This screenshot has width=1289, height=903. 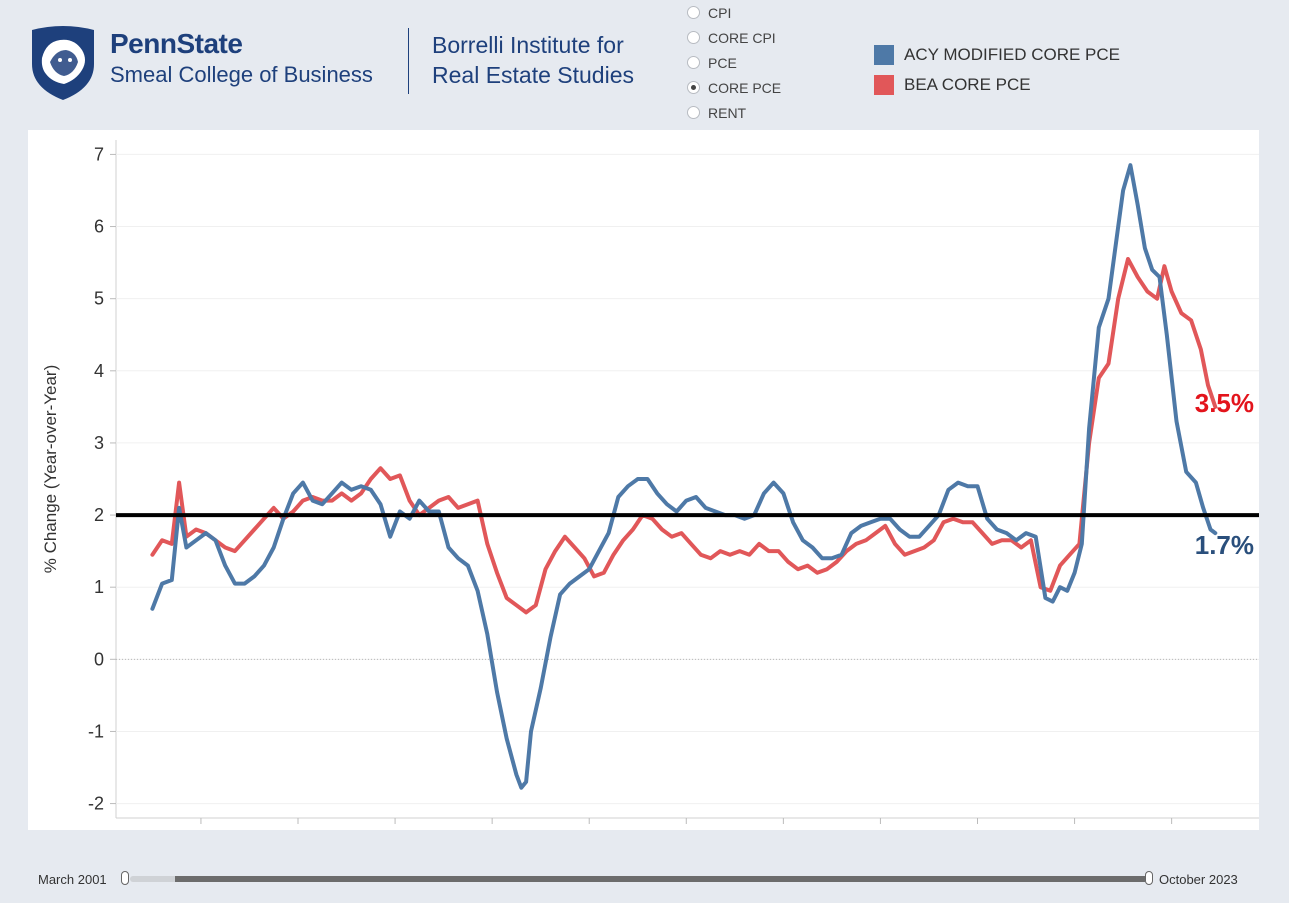 I want to click on radio-option-label: CORE PCE, so click(x=745, y=87).